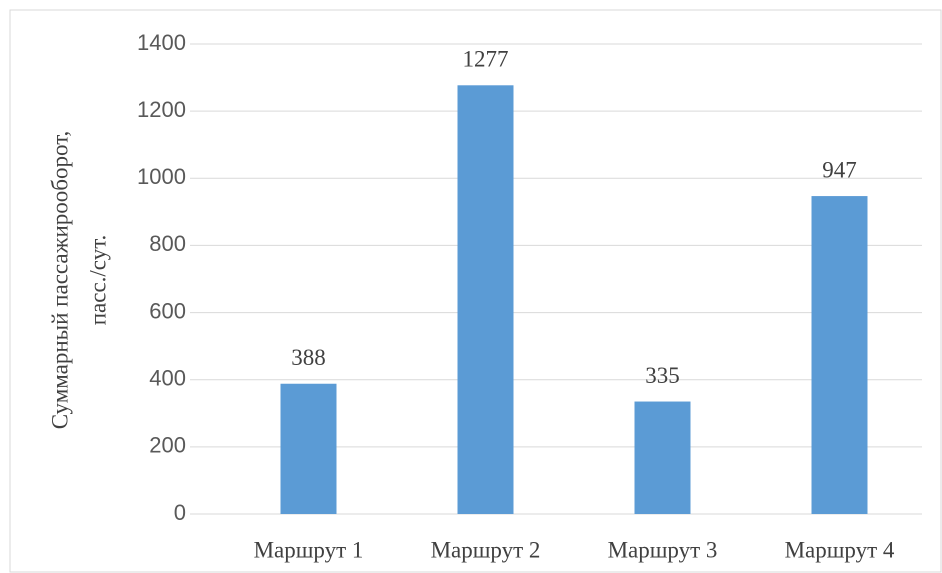  I want to click on y-axis-label: Суммарный пассажирооборот, пасс./сут., so click(78, 280).